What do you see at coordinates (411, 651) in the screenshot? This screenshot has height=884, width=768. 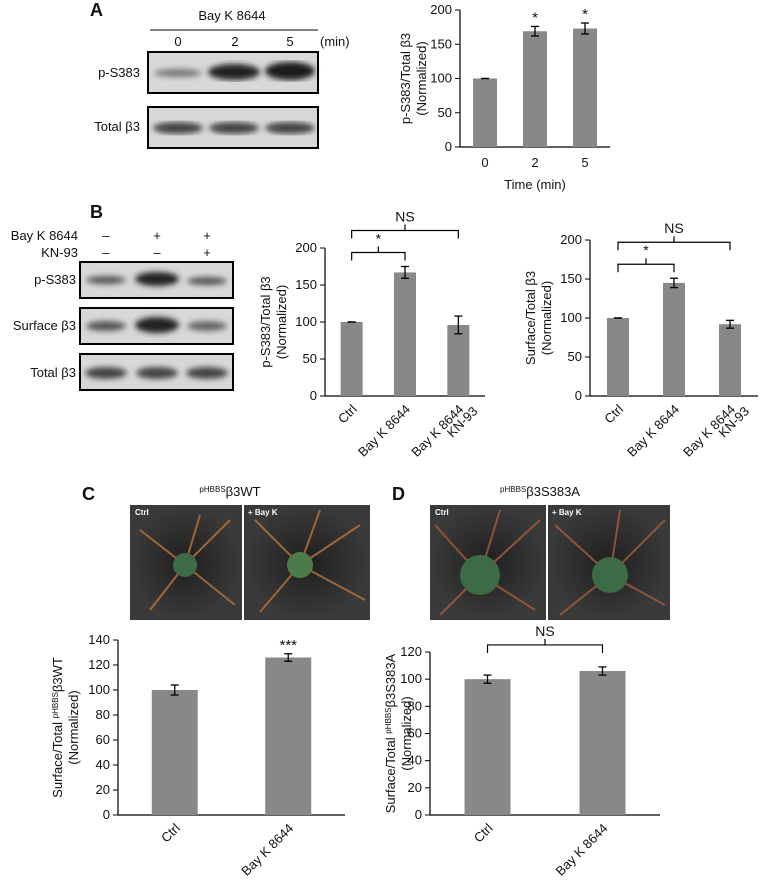 I see `y-tick-label: 120` at bounding box center [411, 651].